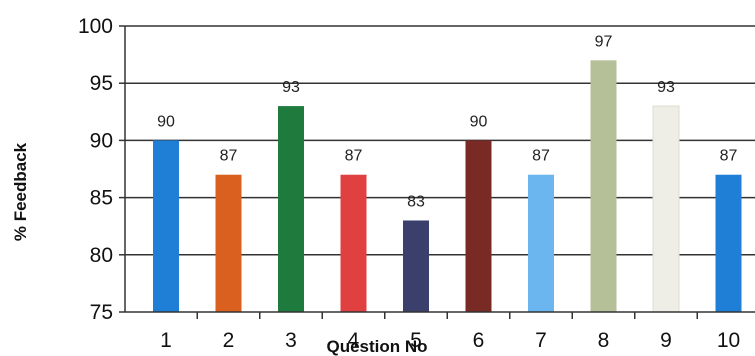 The width and height of the screenshot is (755, 356). Describe the element at coordinates (376, 346) in the screenshot. I see `x-axis-title: Question No` at that location.